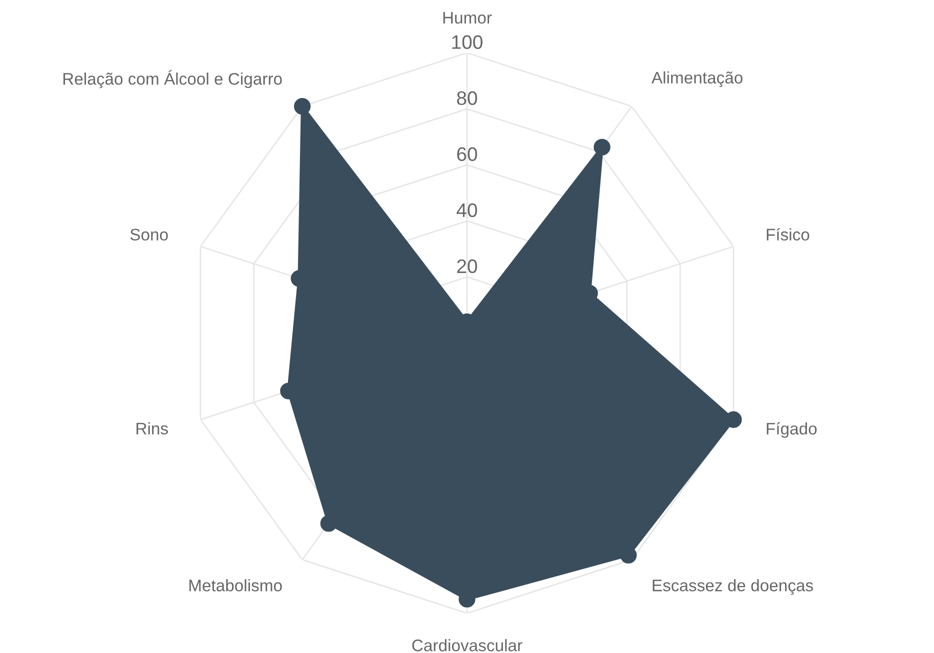 The height and width of the screenshot is (653, 934). What do you see at coordinates (791, 430) in the screenshot?
I see `spoke-label: Fígado` at bounding box center [791, 430].